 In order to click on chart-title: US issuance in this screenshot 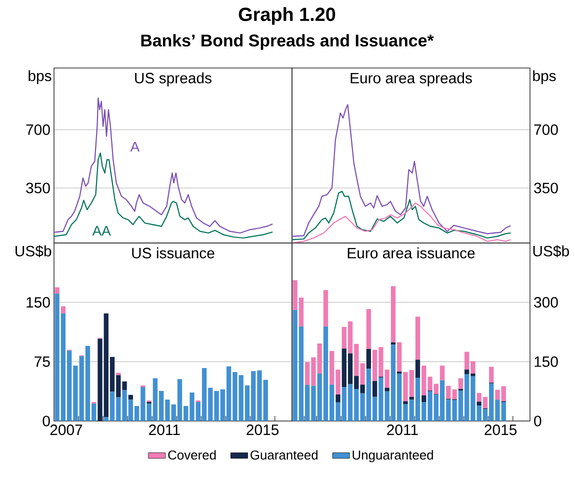, I will do `click(173, 252)`.